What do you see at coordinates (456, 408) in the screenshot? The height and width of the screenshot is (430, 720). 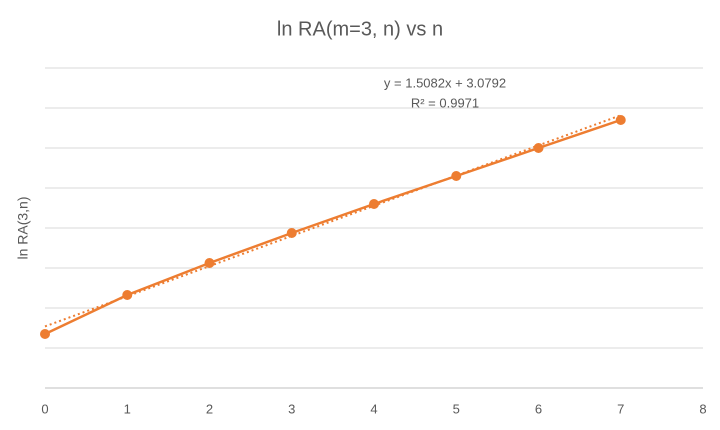 I see `x-tick-label: 5` at bounding box center [456, 408].